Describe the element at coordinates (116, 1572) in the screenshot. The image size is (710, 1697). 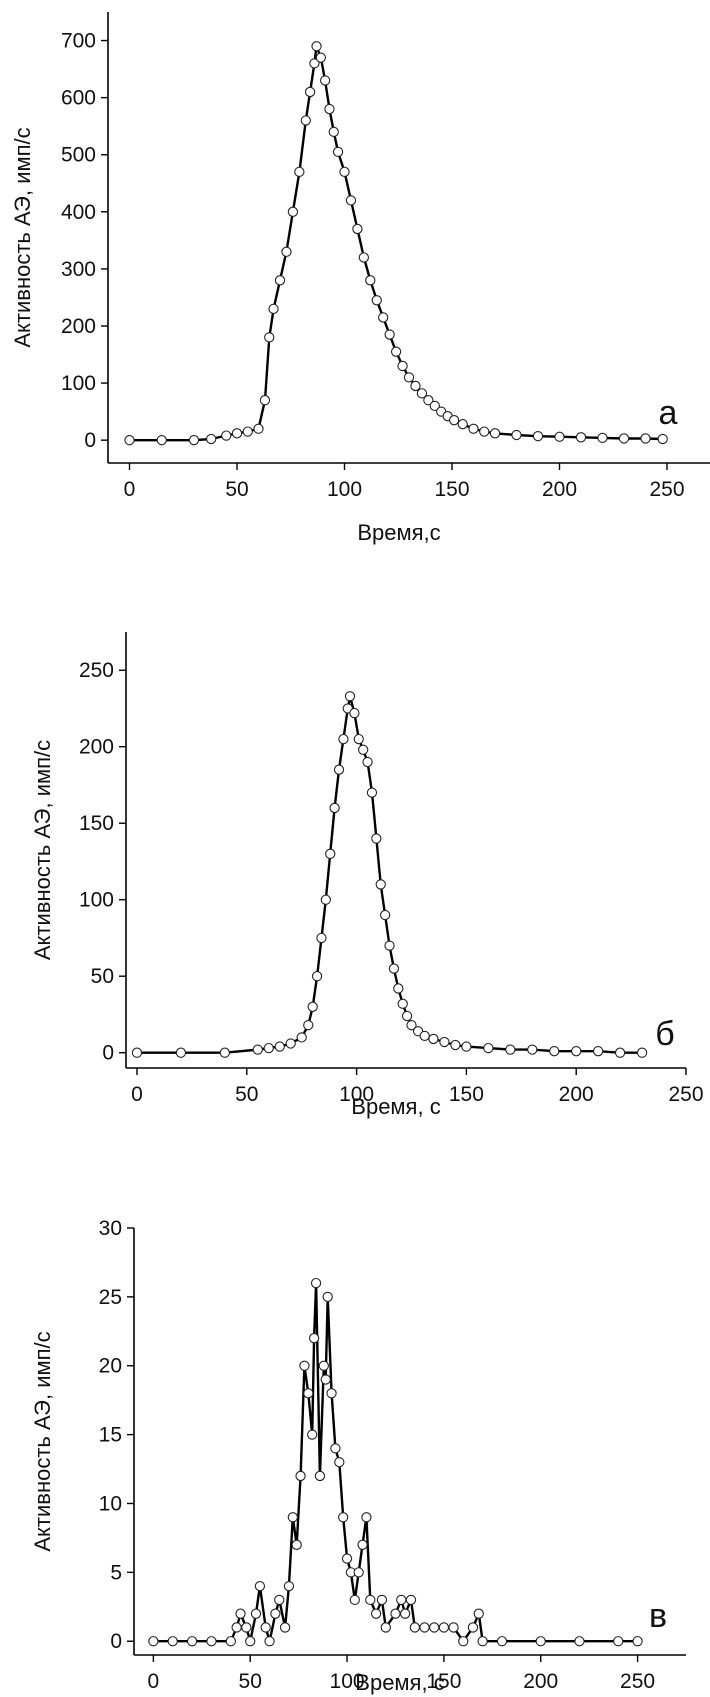
I see `y-tick-label: 5` at that location.